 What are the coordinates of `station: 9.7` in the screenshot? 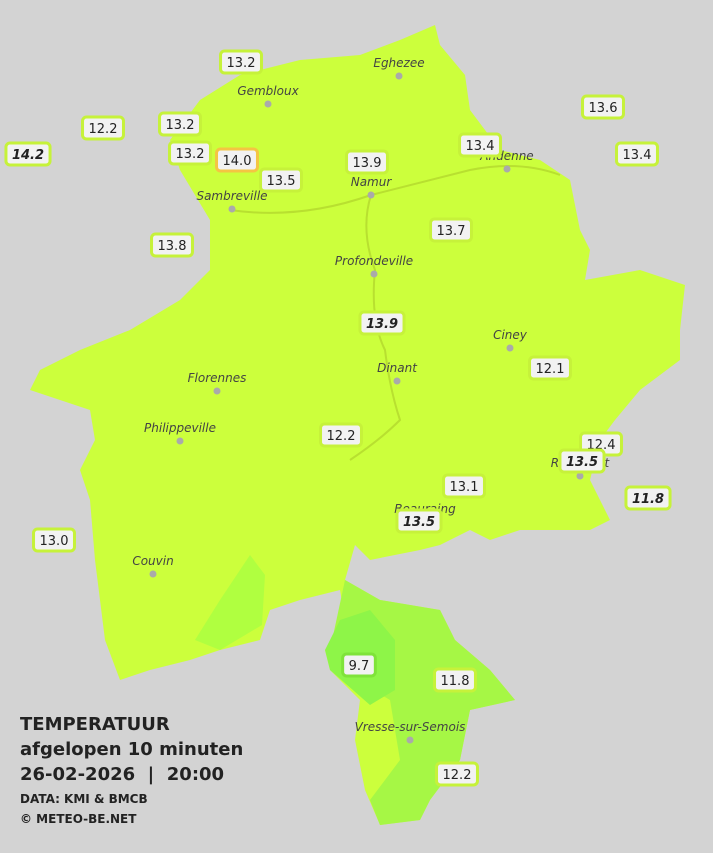 It's located at (359, 665).